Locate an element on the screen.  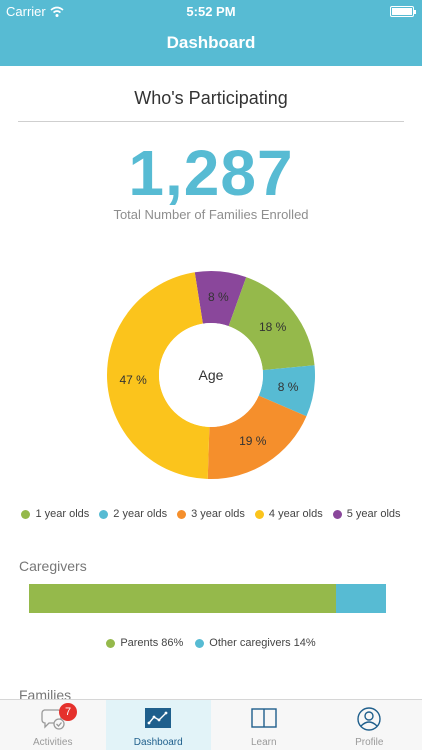
wifi-icon is located at coordinates (57, 11).